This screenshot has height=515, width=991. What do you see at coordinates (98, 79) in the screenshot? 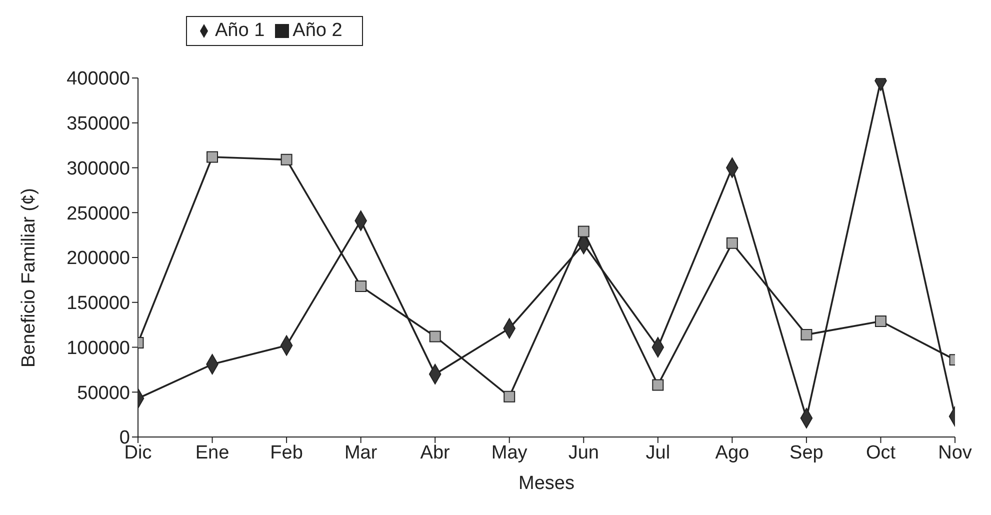
I see `y-tick-label: 400000` at bounding box center [98, 79].